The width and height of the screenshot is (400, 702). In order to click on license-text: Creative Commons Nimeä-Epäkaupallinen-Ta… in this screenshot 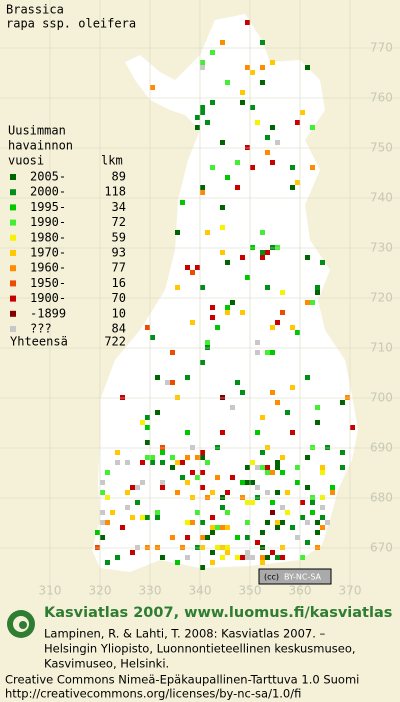, I will do `click(182, 680)`.